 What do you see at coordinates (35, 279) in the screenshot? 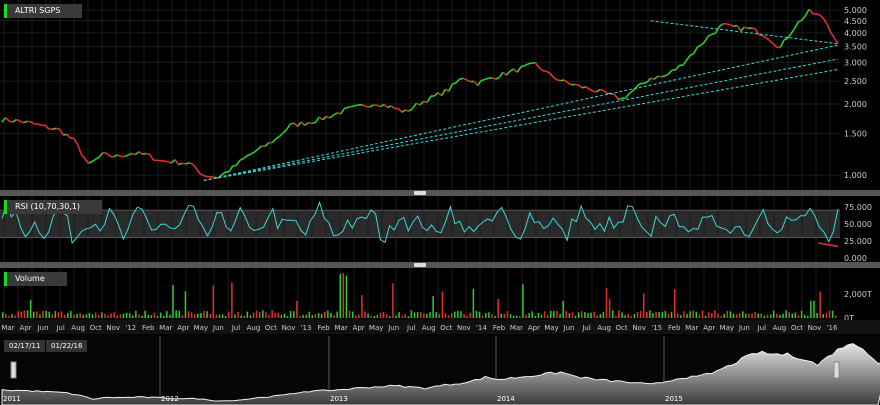
I see `volume-panel-title: Volume` at bounding box center [35, 279].